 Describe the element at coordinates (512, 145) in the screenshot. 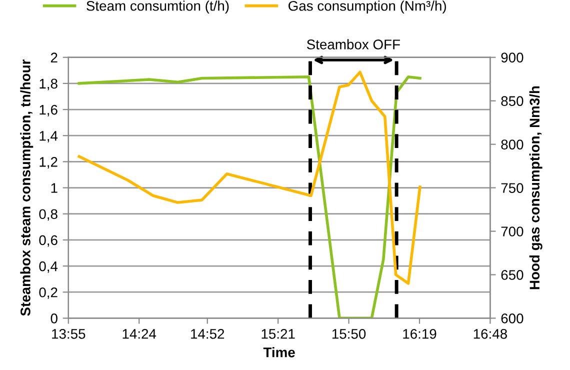

I see `y2-tick-label: 800` at that location.